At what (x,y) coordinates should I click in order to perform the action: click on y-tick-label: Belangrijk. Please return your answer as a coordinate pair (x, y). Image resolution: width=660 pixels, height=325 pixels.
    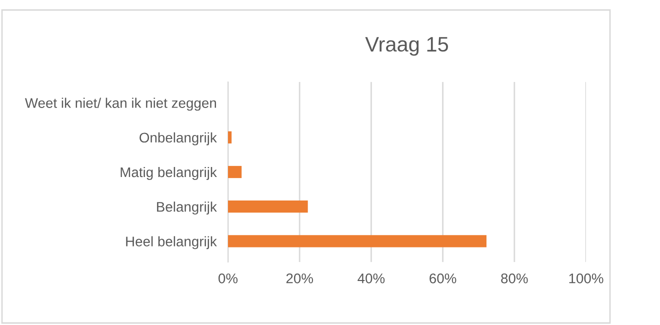
    Looking at the image, I should click on (187, 208).